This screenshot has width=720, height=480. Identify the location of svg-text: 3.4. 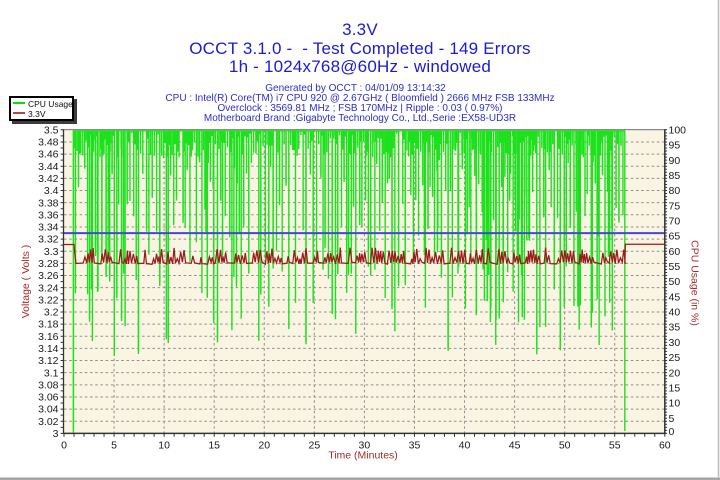
(51, 191).